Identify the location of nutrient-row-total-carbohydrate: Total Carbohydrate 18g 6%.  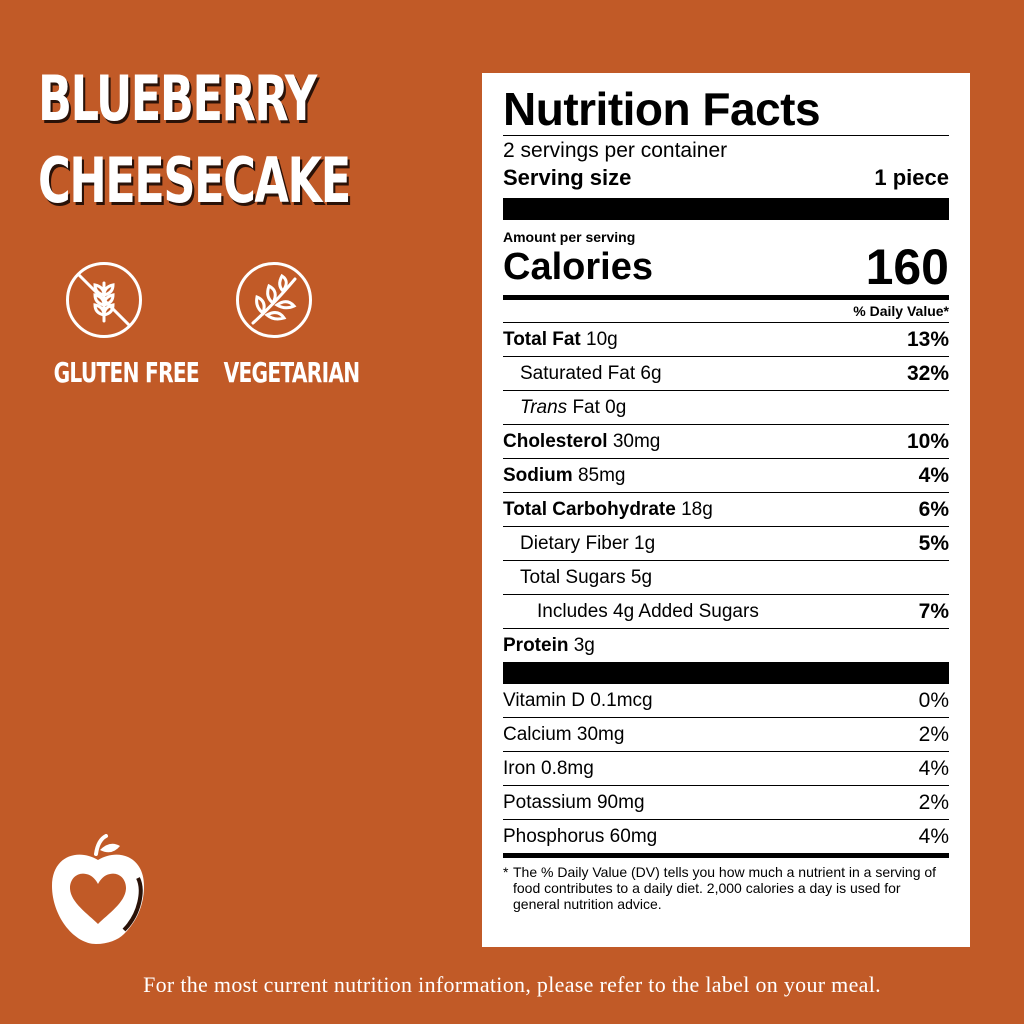
(726, 510).